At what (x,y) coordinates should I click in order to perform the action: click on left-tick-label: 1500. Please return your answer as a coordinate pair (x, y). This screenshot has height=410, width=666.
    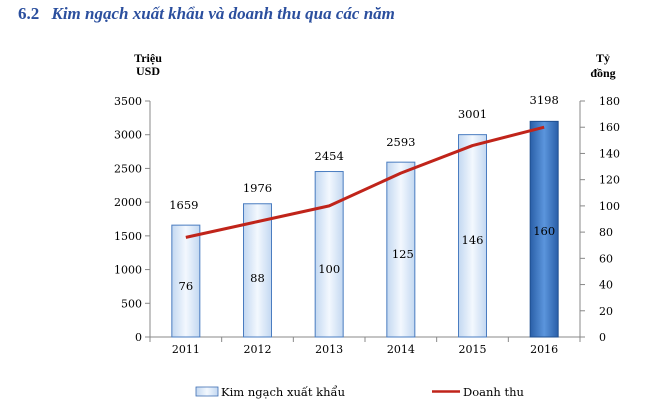
    Looking at the image, I should click on (128, 236).